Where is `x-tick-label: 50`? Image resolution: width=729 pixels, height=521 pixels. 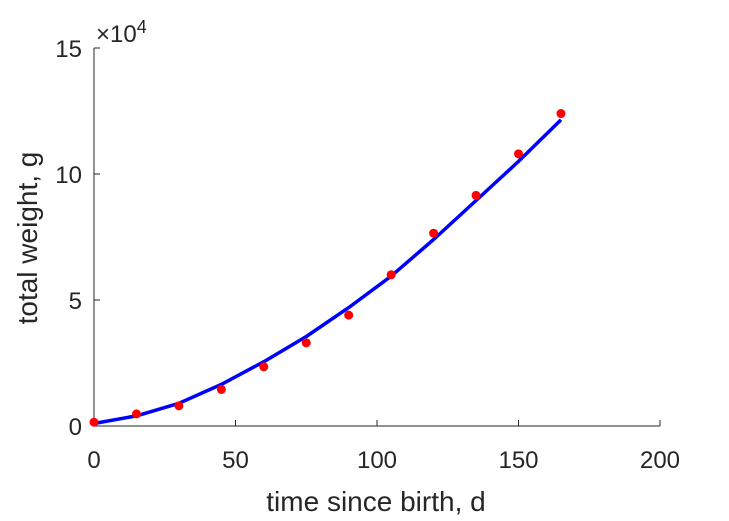
x-tick-label: 50 is located at coordinates (235, 460).